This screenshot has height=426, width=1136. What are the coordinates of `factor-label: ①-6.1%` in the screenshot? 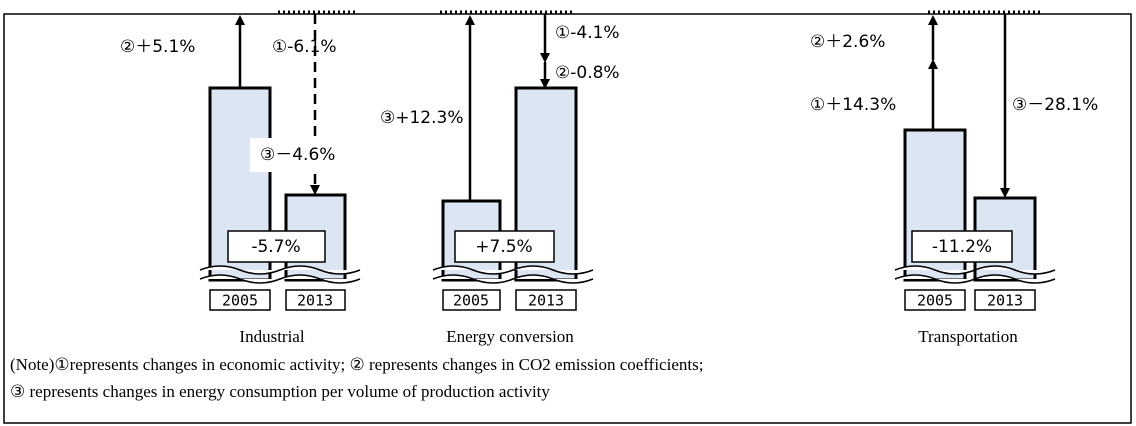 It's located at (304, 47).